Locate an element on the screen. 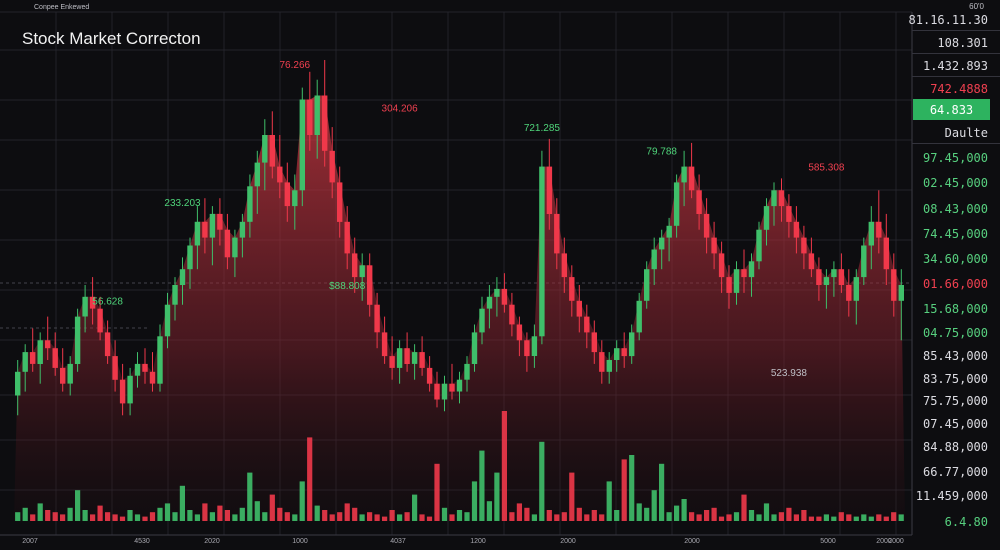 Image resolution: width=1000 pixels, height=550 pixels. right-axis-label: 742.4888 is located at coordinates (959, 89).